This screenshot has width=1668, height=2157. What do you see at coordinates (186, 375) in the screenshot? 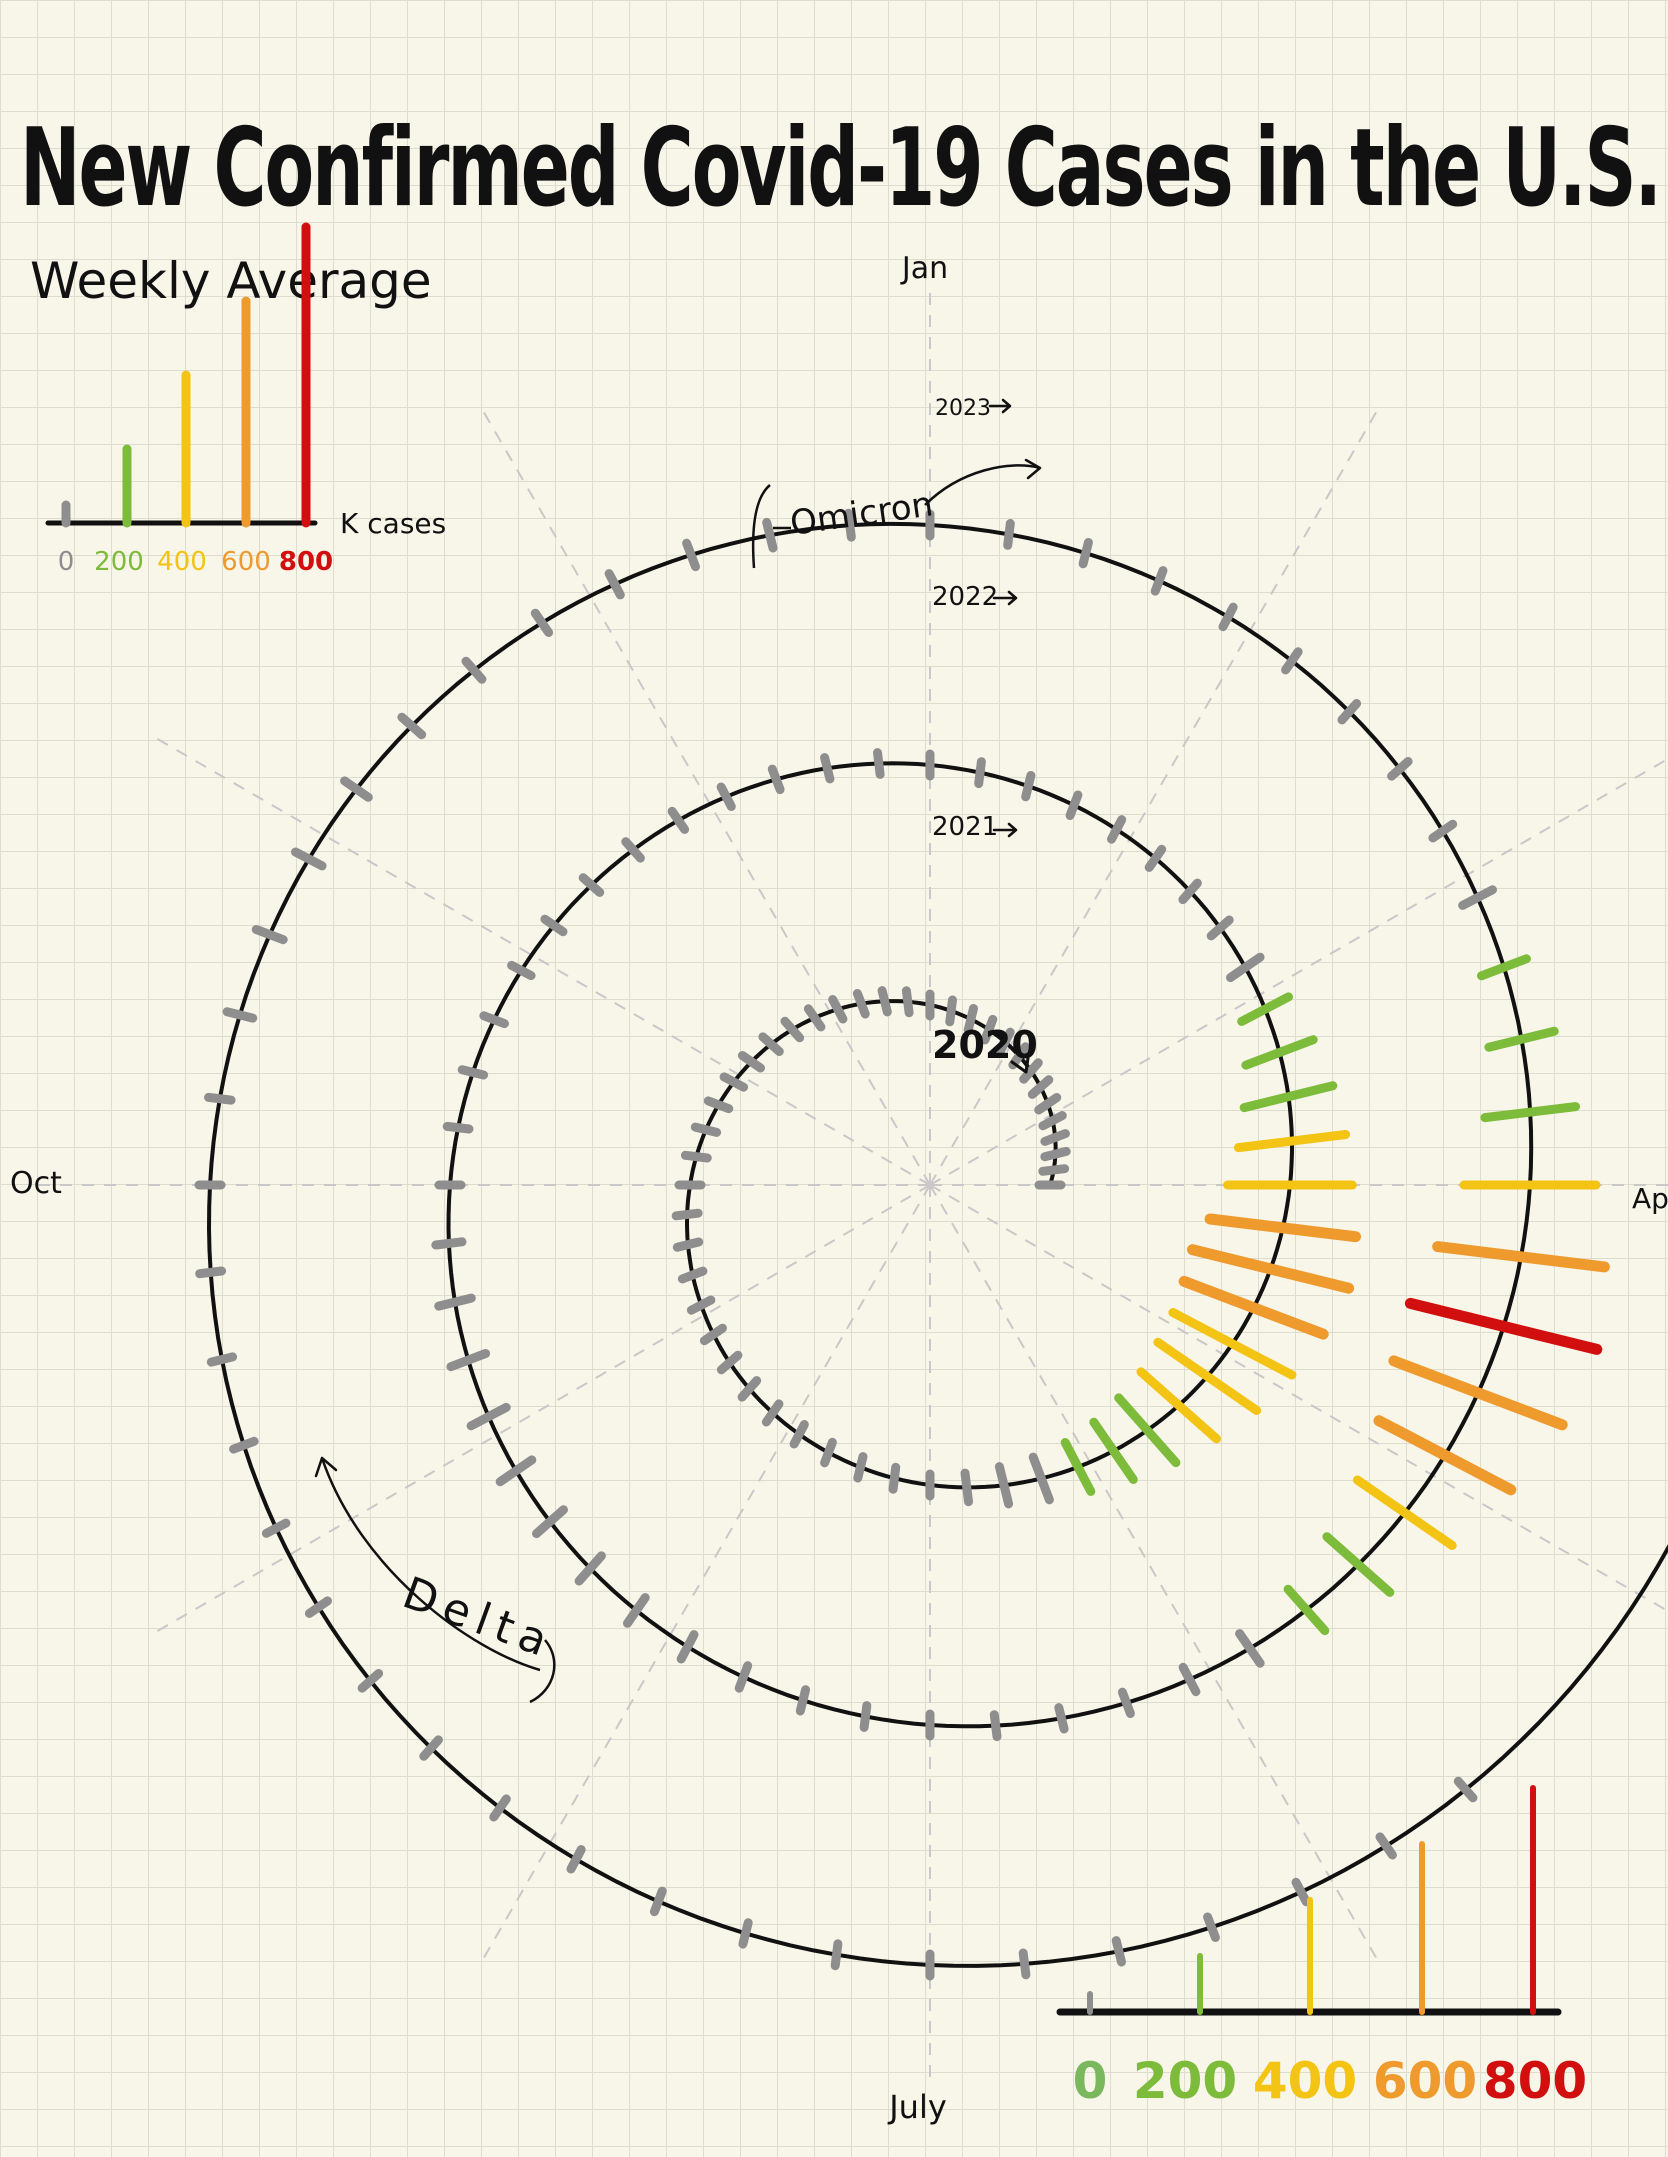
I see `legend-small-bars` at bounding box center [186, 375].